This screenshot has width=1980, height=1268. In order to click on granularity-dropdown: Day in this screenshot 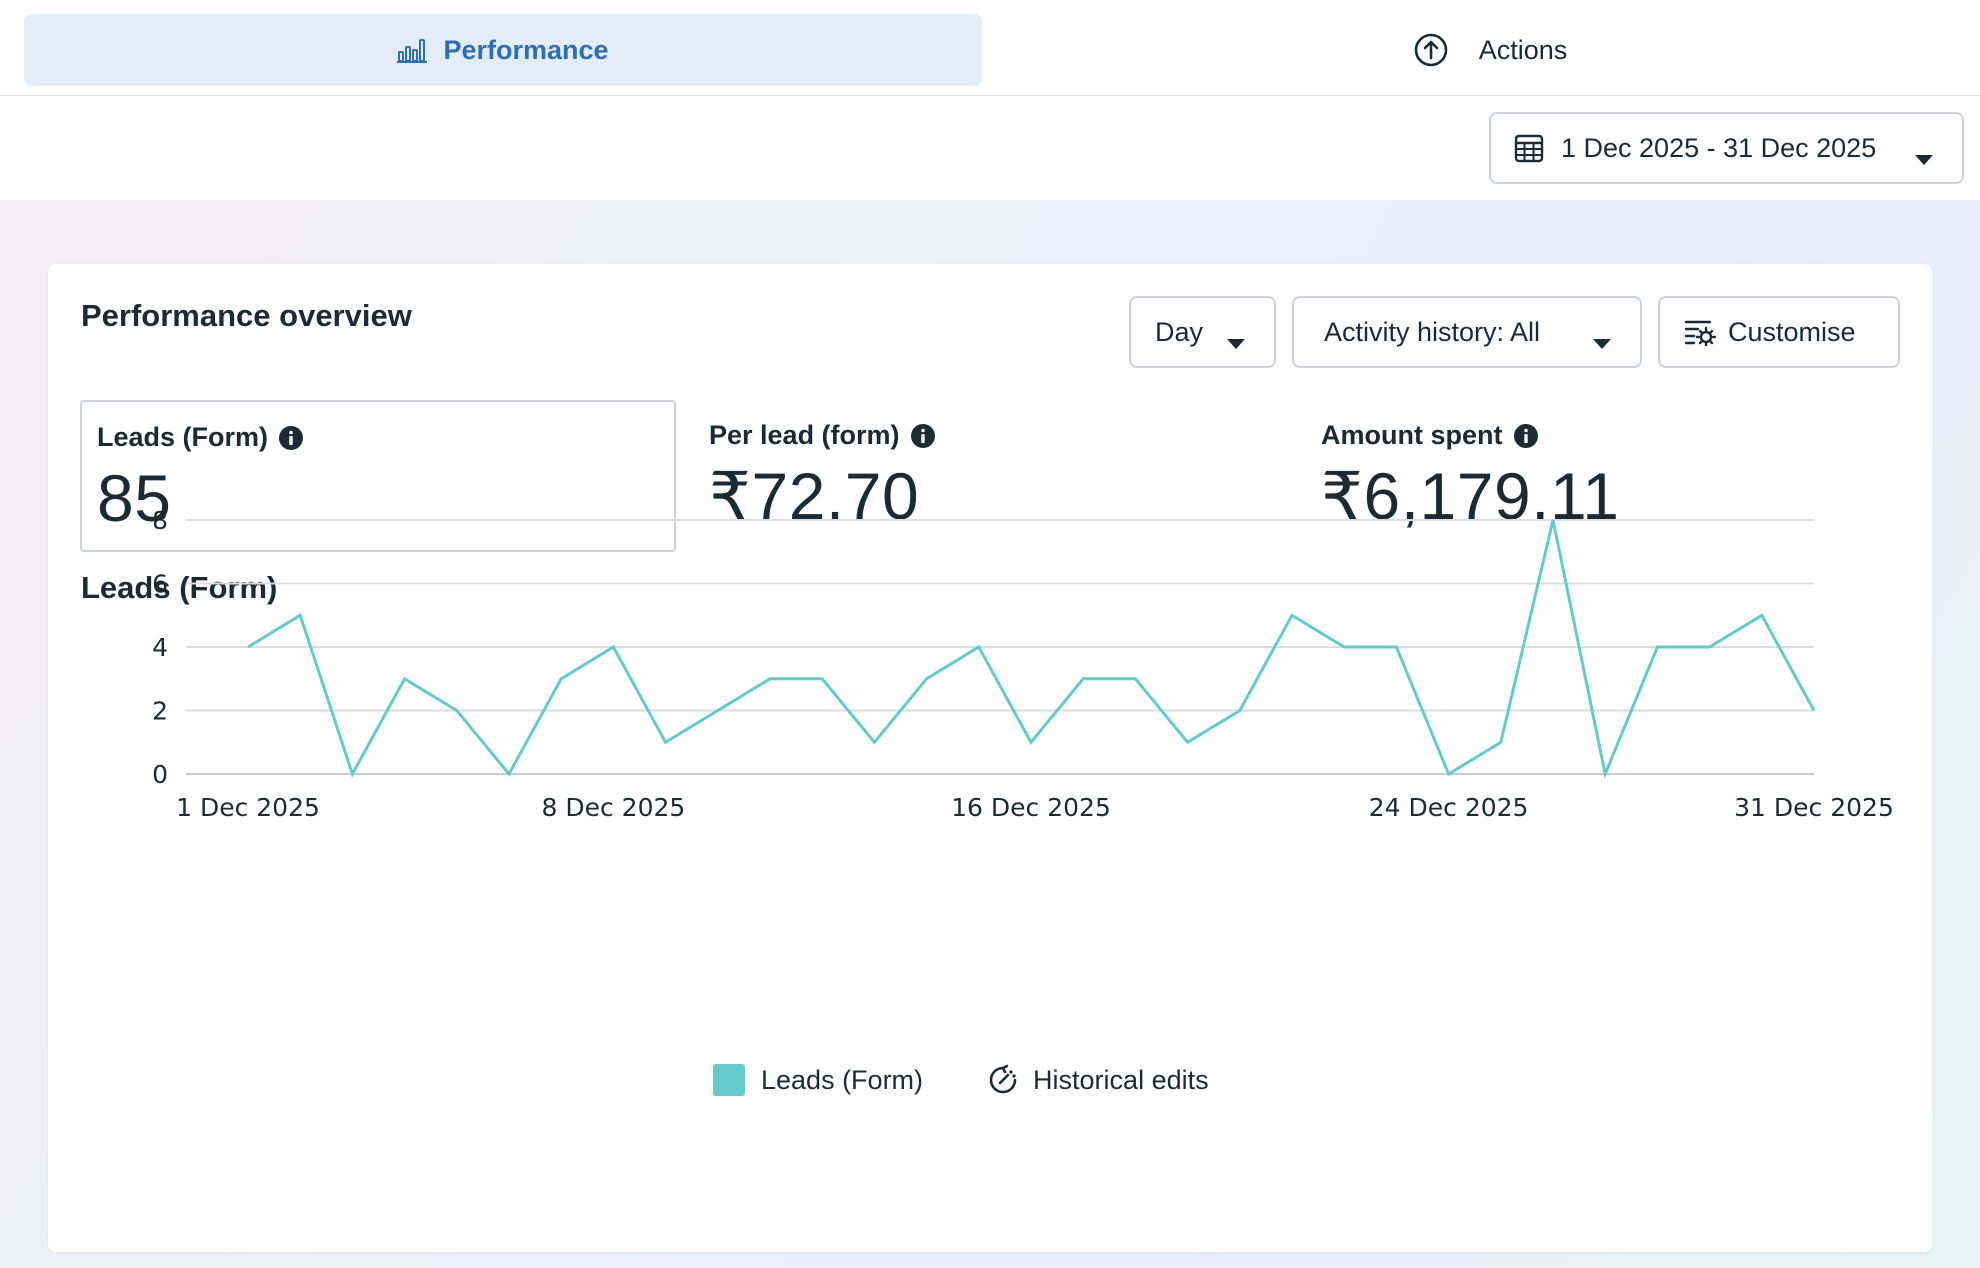, I will do `click(1202, 332)`.